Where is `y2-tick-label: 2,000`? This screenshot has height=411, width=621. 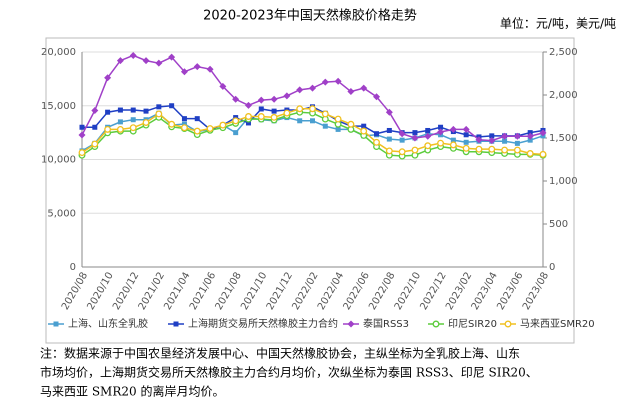
y2-tick-label: 2,000 is located at coordinates (563, 95).